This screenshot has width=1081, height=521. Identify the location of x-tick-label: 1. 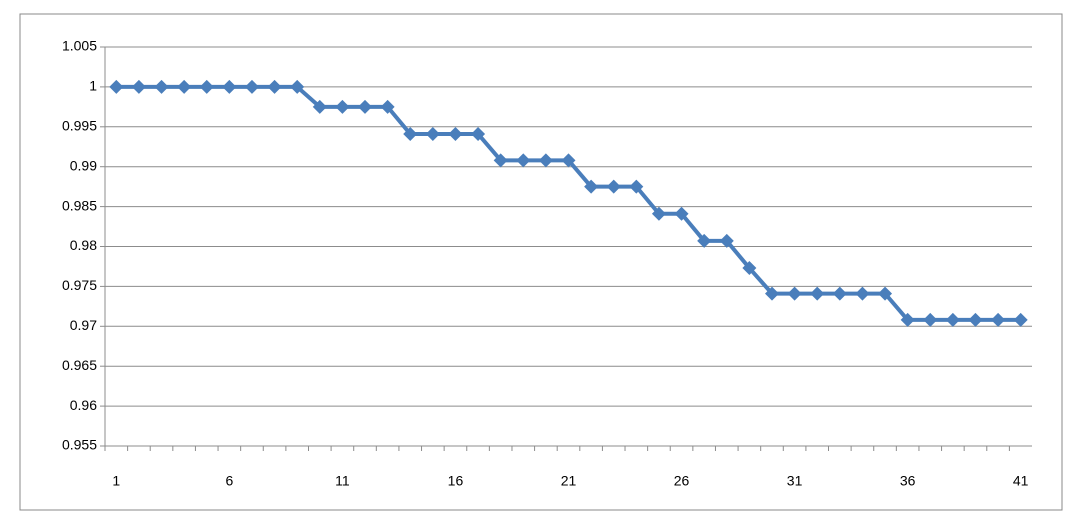
(116, 481).